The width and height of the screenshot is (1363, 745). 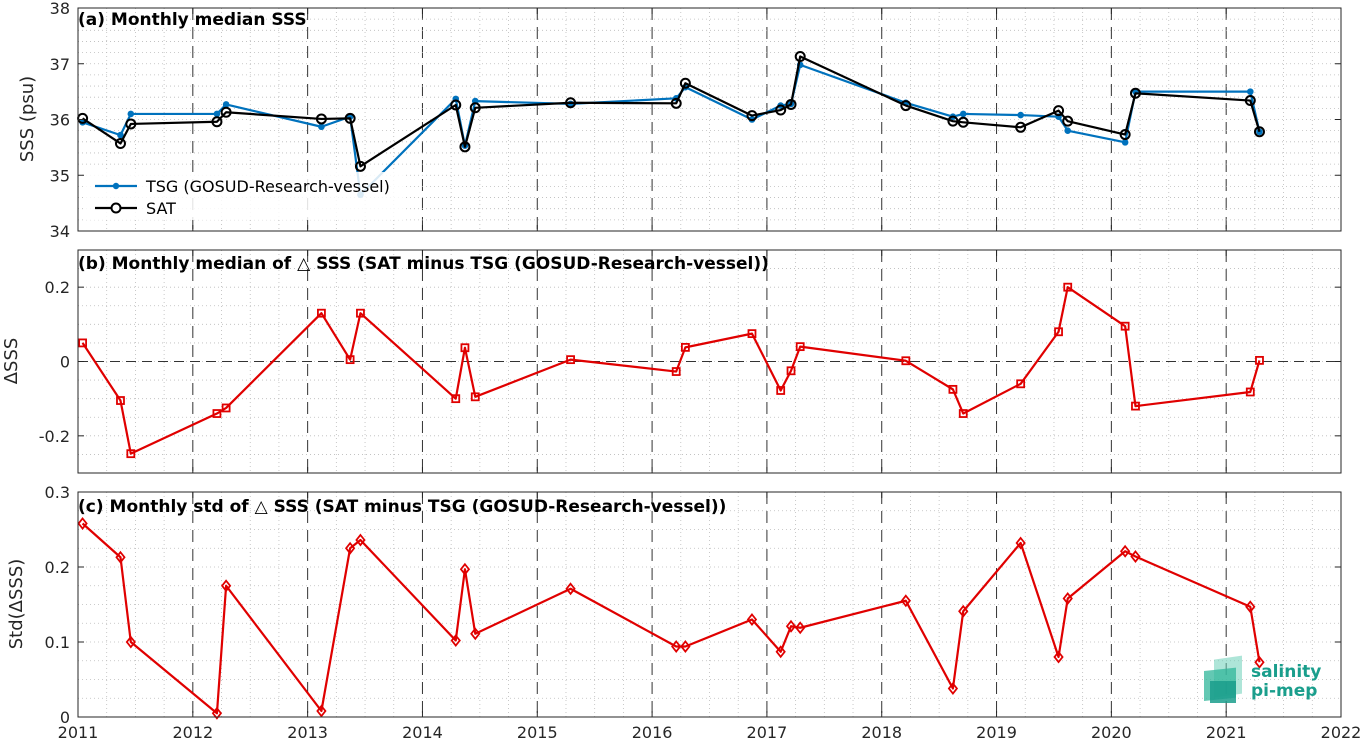 I want to click on x-tick-label: 2016, so click(x=652, y=732).